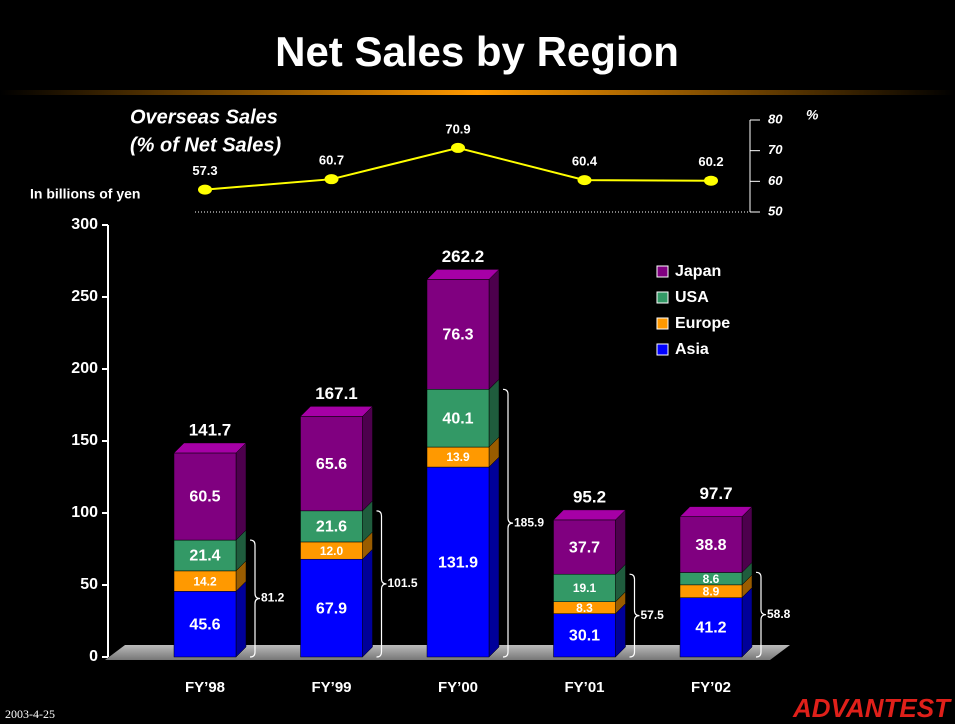 Image resolution: width=955 pixels, height=724 pixels. Describe the element at coordinates (331, 160) in the screenshot. I see `point-label: 60.7` at that location.